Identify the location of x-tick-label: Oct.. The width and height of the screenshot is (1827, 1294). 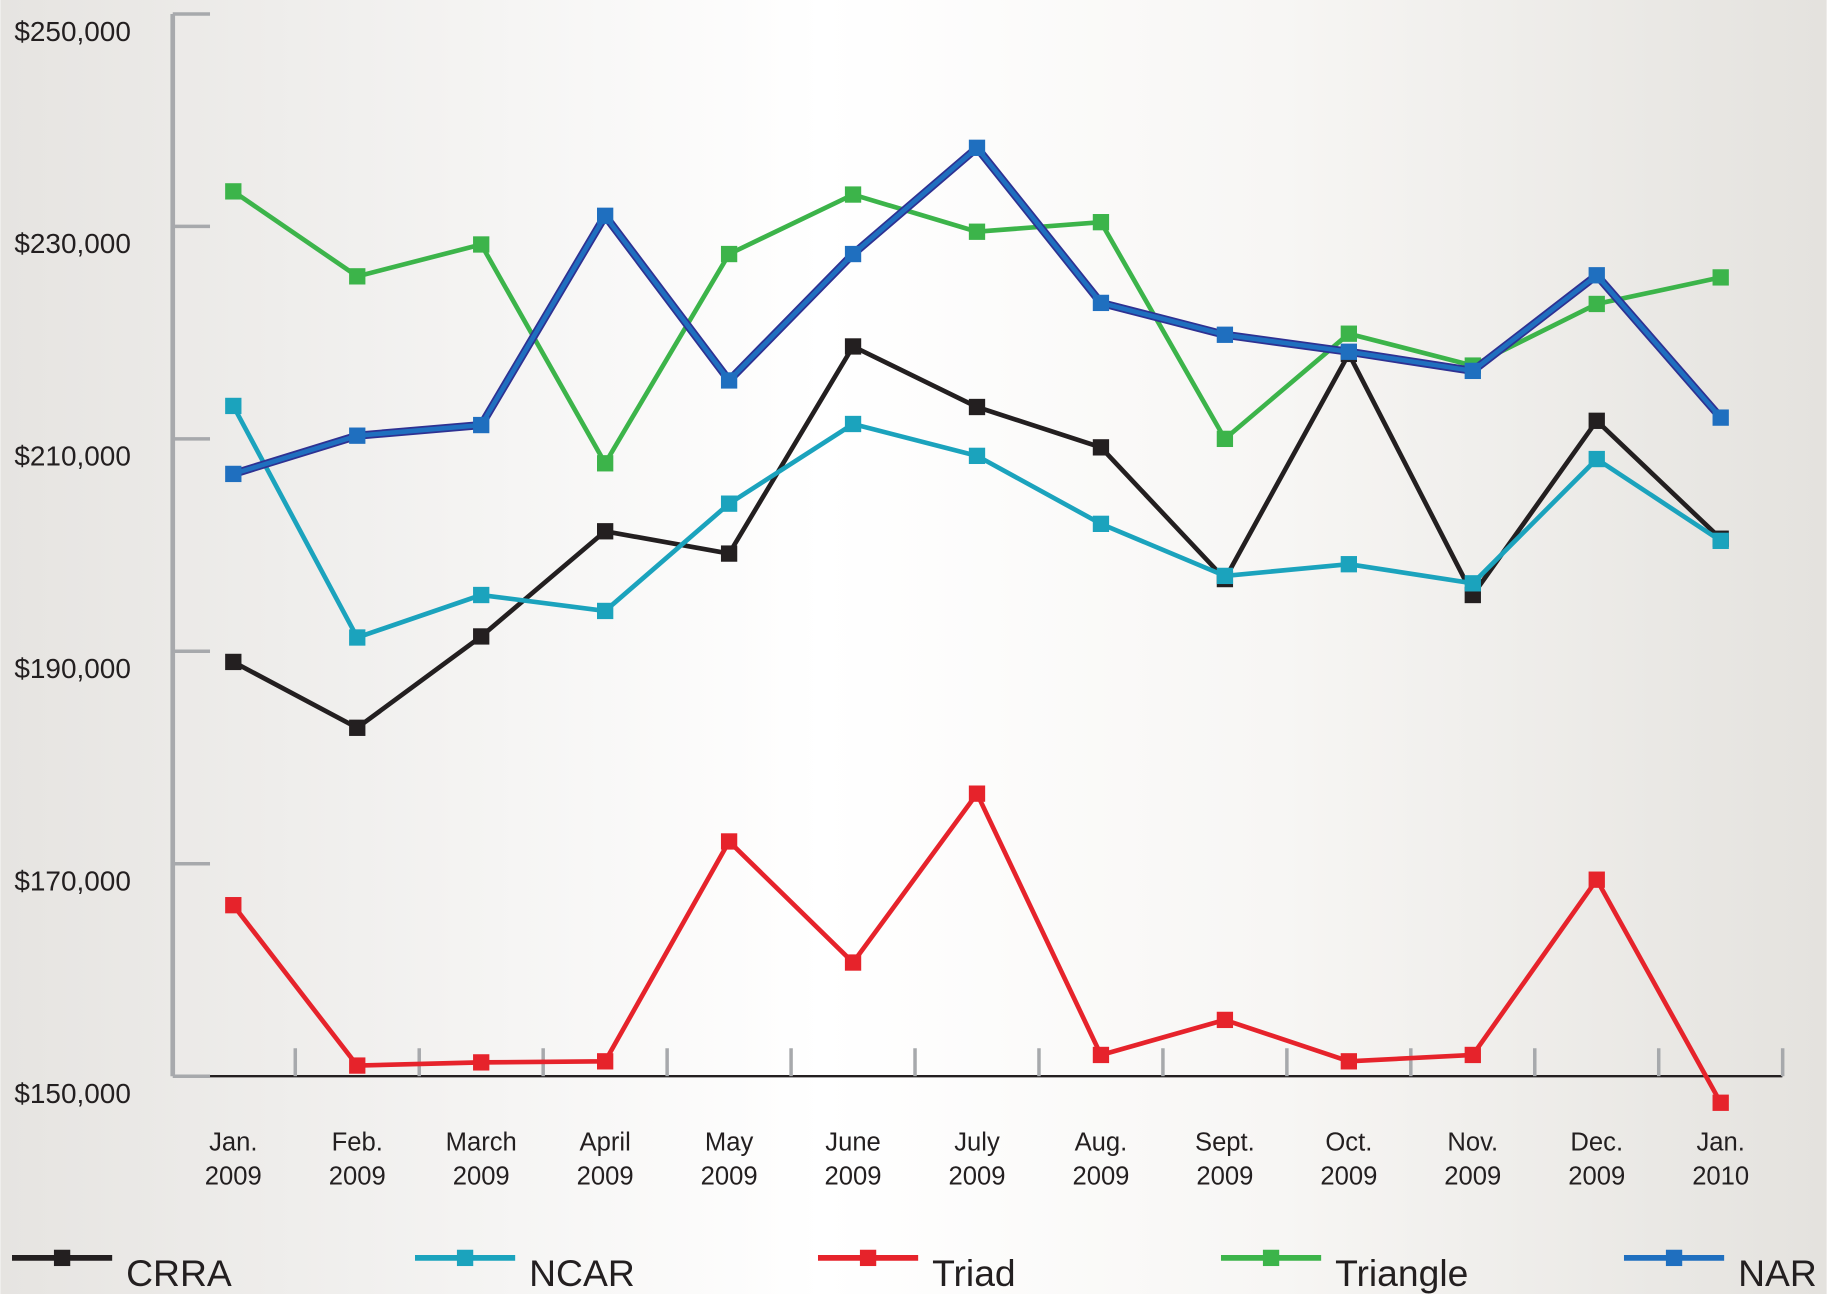
(1348, 1143).